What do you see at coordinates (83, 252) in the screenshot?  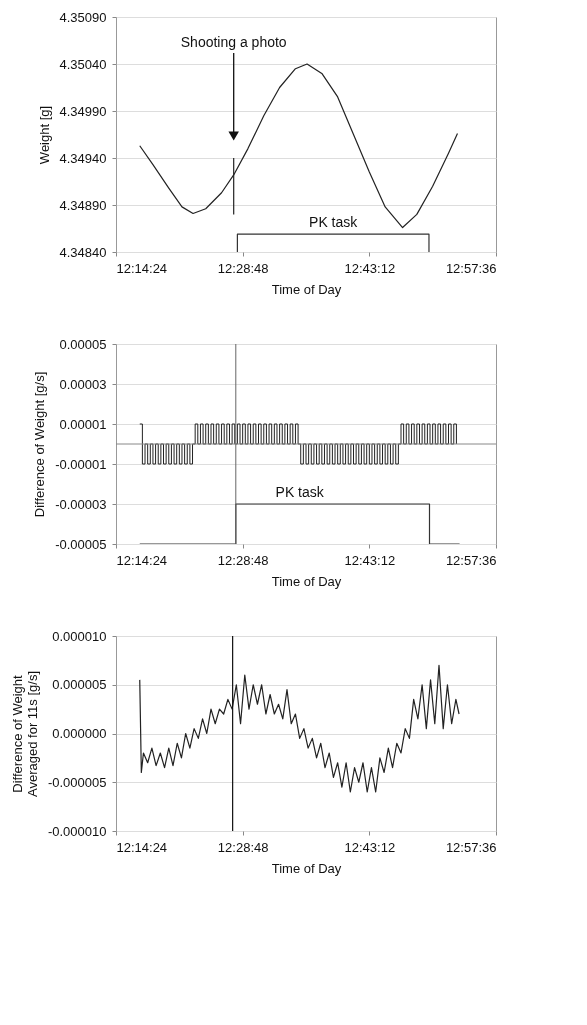 I see `y-tick-label: 4.34840` at bounding box center [83, 252].